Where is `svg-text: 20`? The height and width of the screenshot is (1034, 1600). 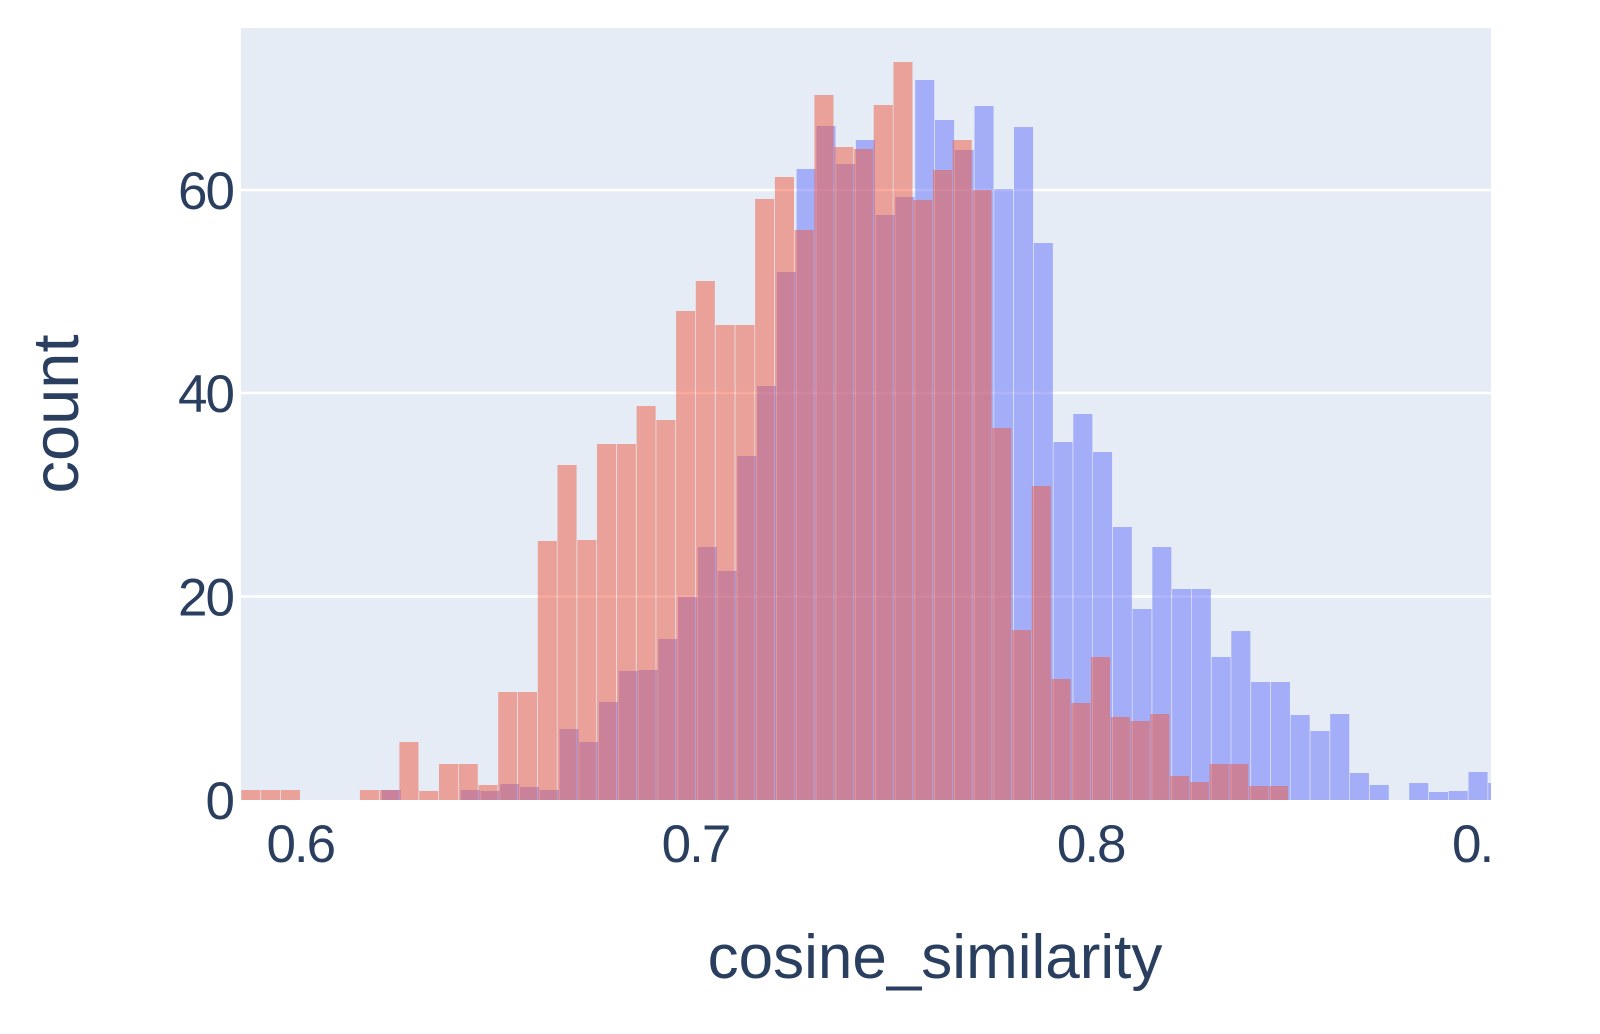
svg-text: 20 is located at coordinates (205, 598).